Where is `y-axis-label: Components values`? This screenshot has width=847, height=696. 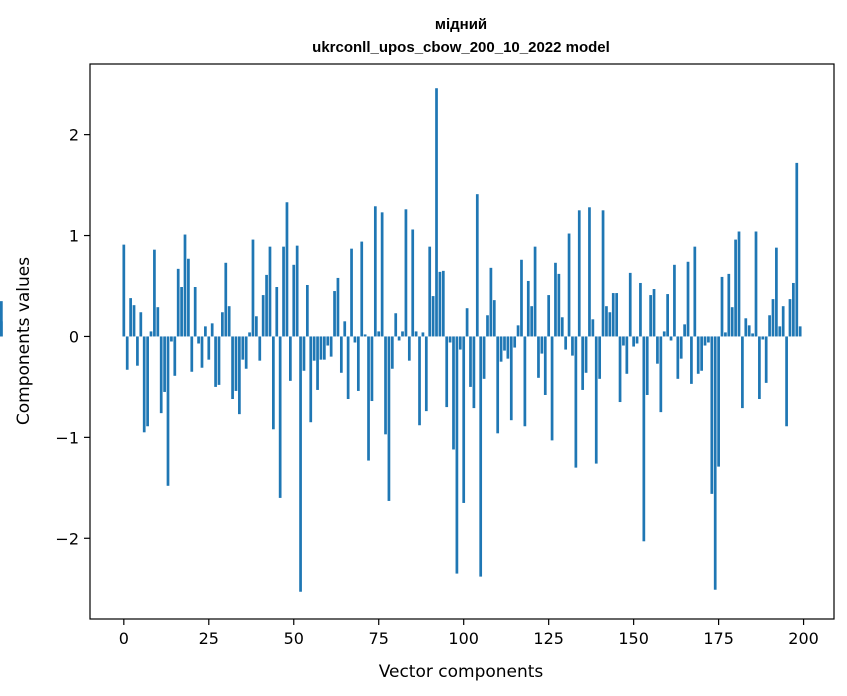 y-axis-label: Components values is located at coordinates (24, 341).